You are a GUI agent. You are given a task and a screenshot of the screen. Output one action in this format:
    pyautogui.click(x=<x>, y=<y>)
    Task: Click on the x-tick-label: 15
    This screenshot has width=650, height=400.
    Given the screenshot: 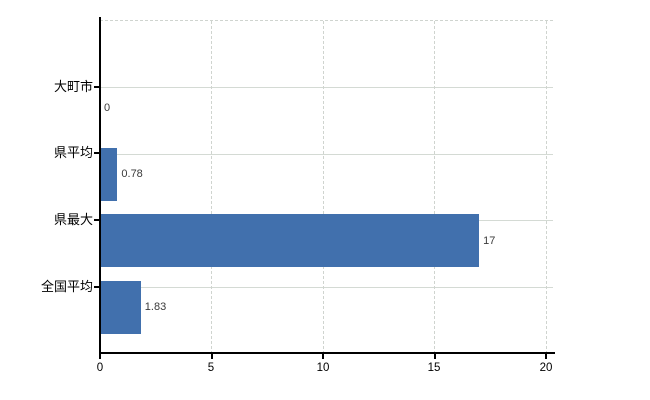 What is the action you would take?
    pyautogui.click(x=434, y=368)
    